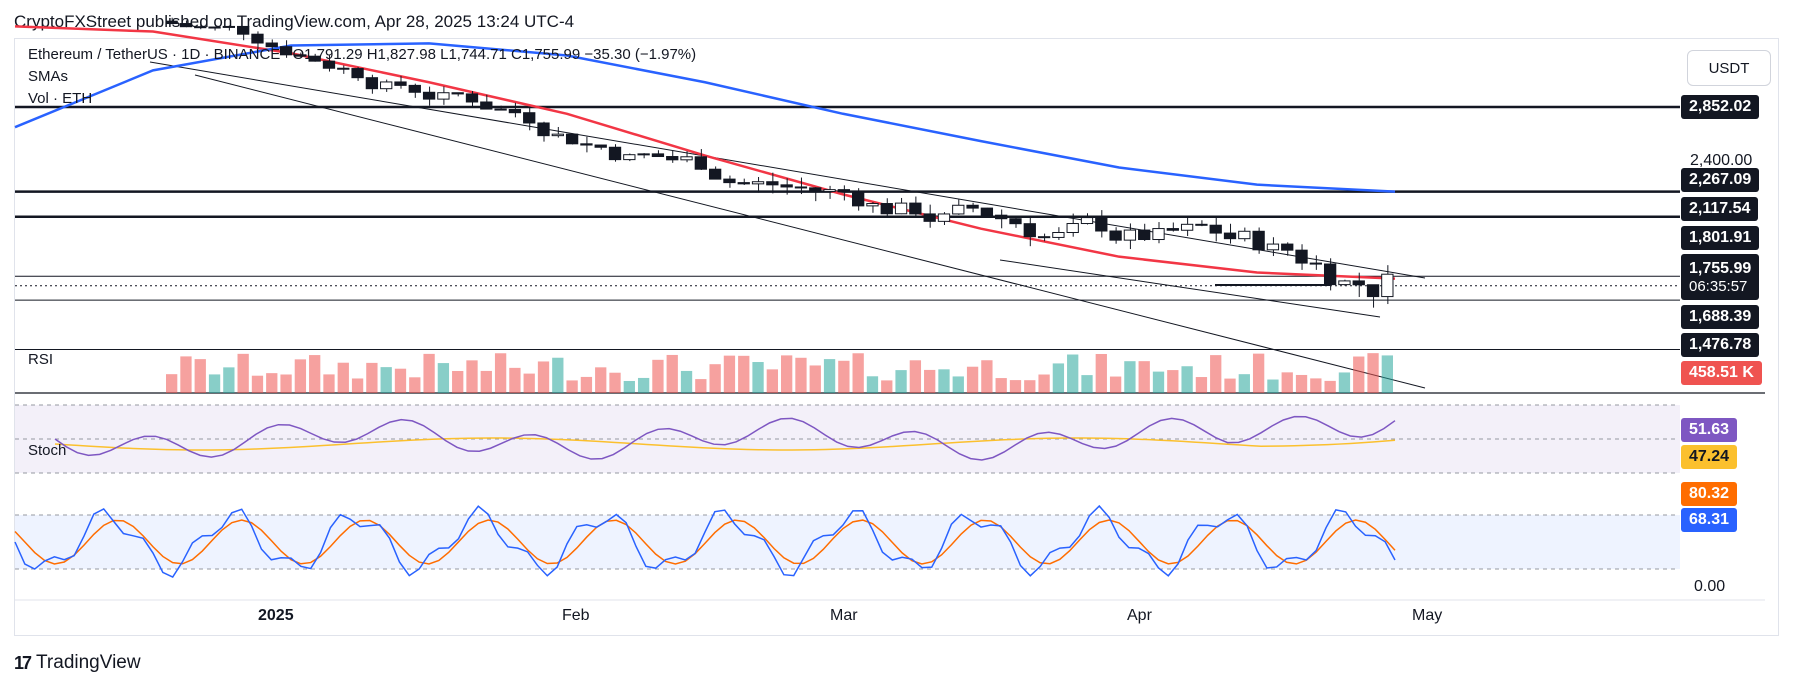 The width and height of the screenshot is (1793, 689). Describe the element at coordinates (576, 615) in the screenshot. I see `x-label-feb: Feb` at that location.